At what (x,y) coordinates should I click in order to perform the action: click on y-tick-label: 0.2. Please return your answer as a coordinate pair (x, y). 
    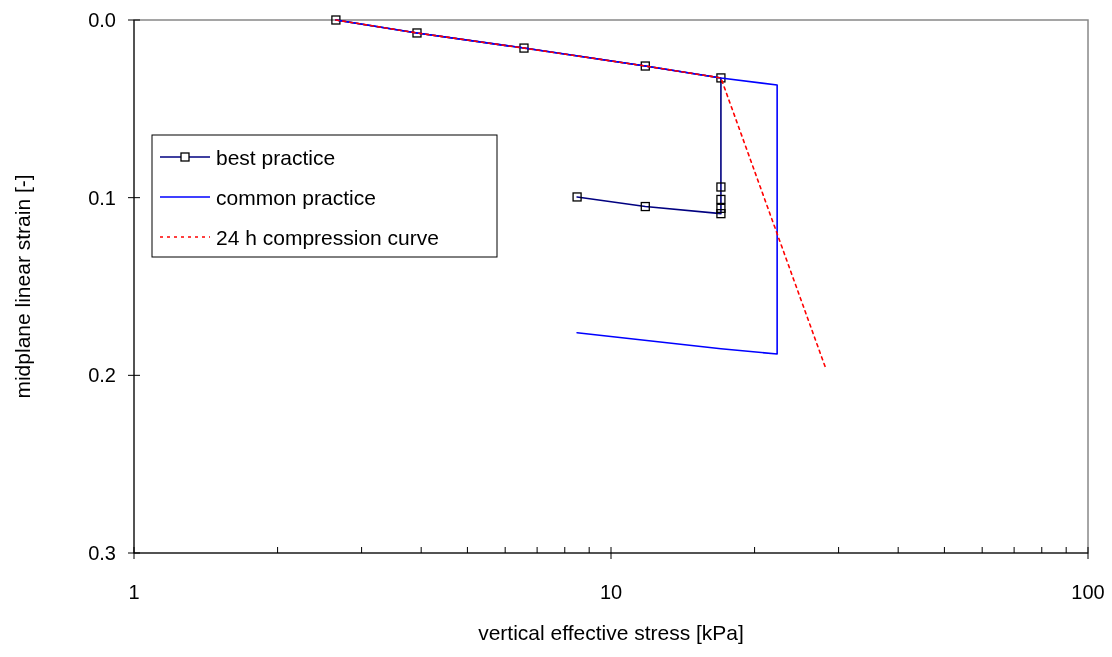
    Looking at the image, I should click on (102, 375).